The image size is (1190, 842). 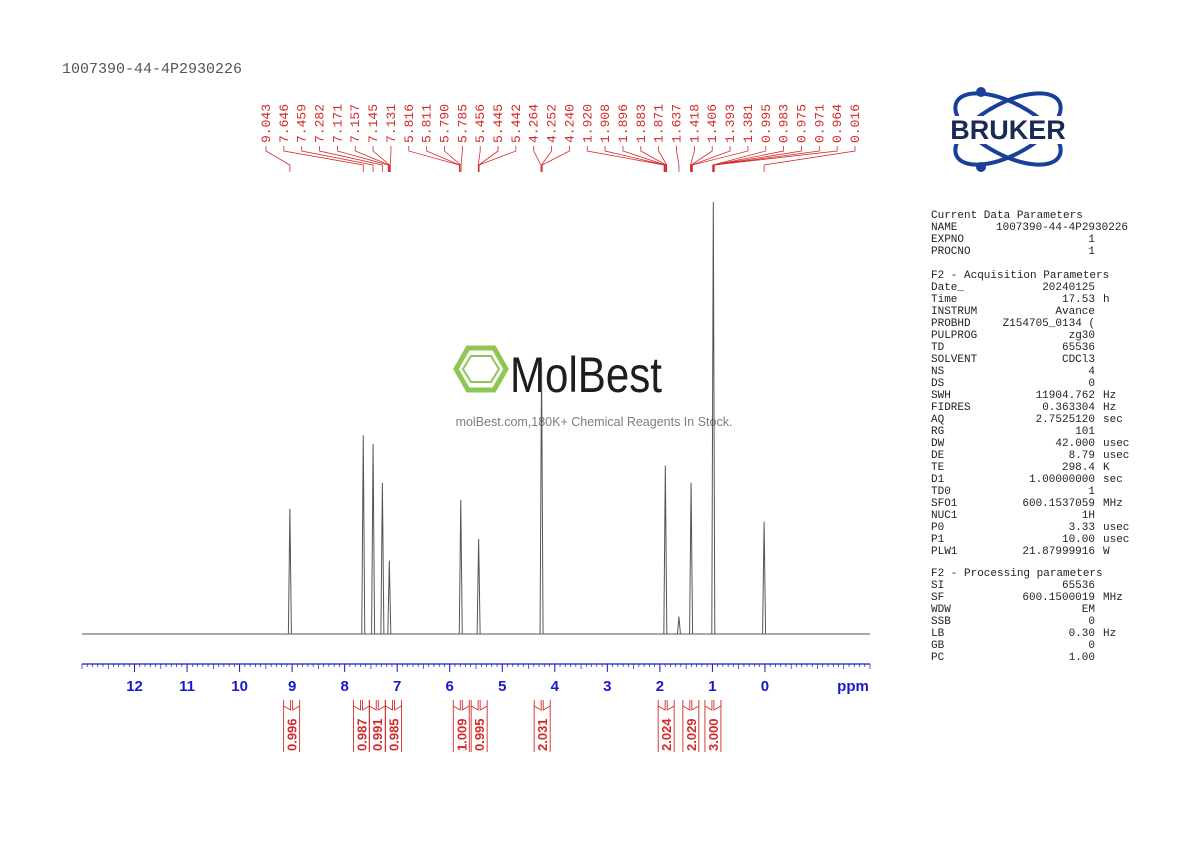 I want to click on parameter-value: 3.33, so click(x=1082, y=528).